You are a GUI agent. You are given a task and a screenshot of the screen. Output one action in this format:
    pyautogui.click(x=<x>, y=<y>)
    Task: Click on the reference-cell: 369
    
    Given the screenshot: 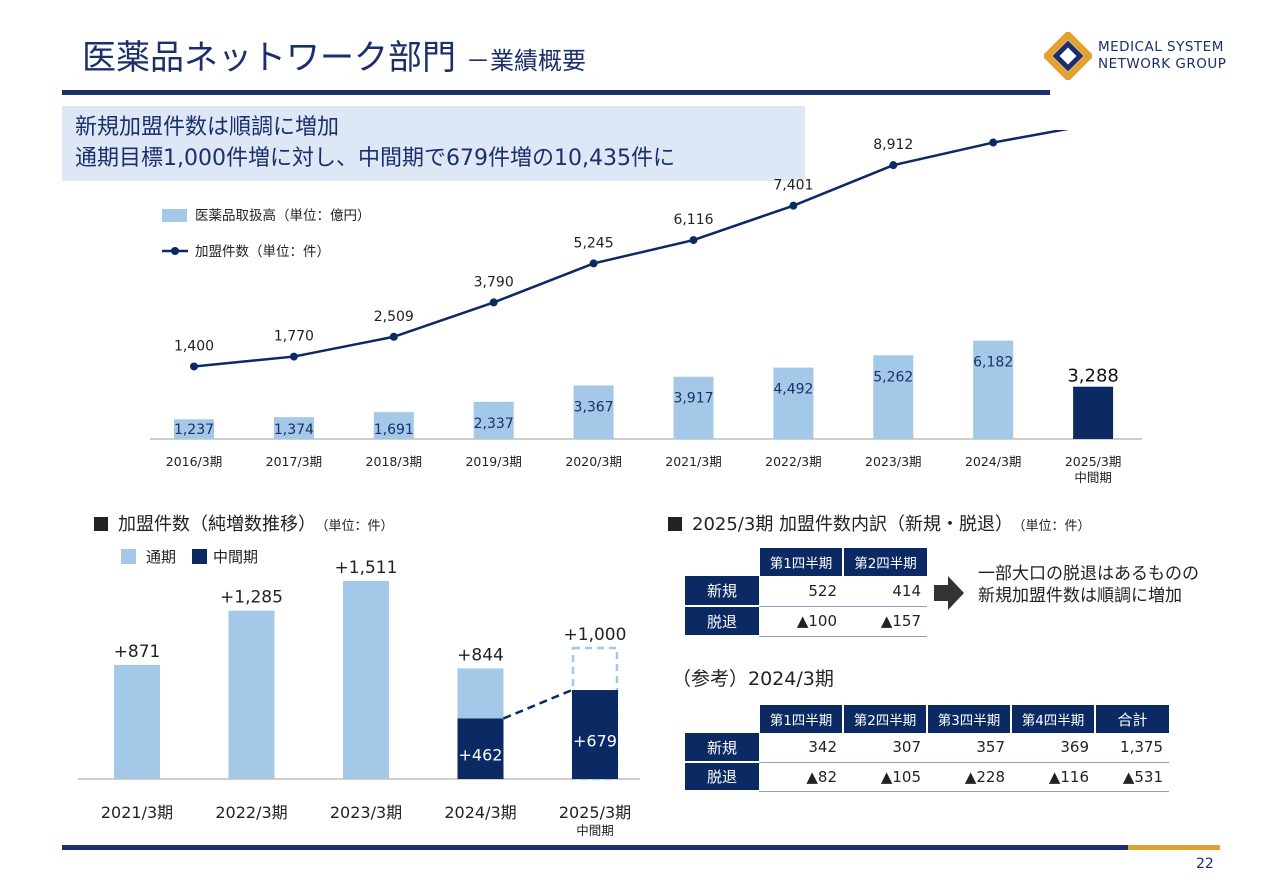 What is the action you would take?
    pyautogui.click(x=1053, y=748)
    